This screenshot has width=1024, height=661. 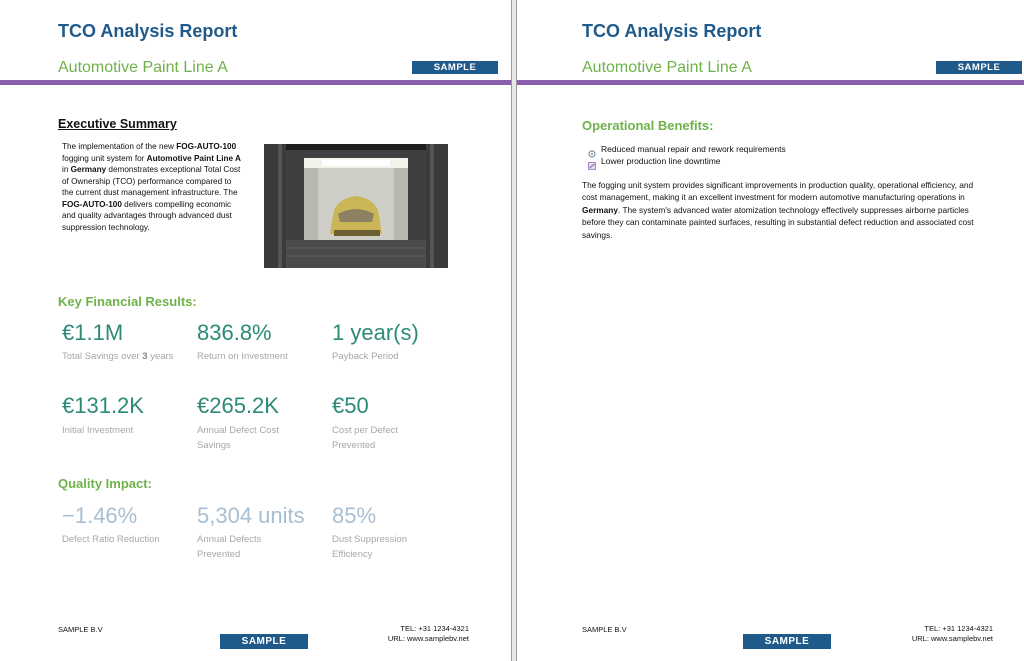 I want to click on initial-investment-value: €131.2K, so click(x=103, y=405).